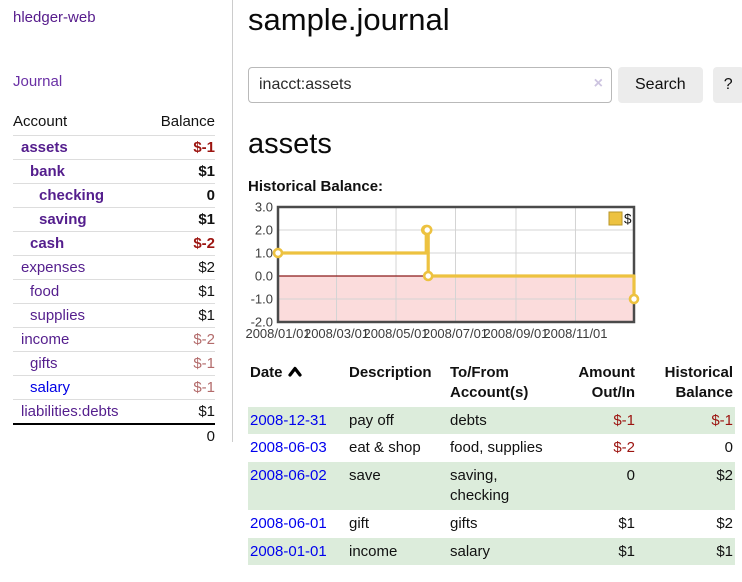  I want to click on column-header-label-line2: Balance, so click(704, 392).